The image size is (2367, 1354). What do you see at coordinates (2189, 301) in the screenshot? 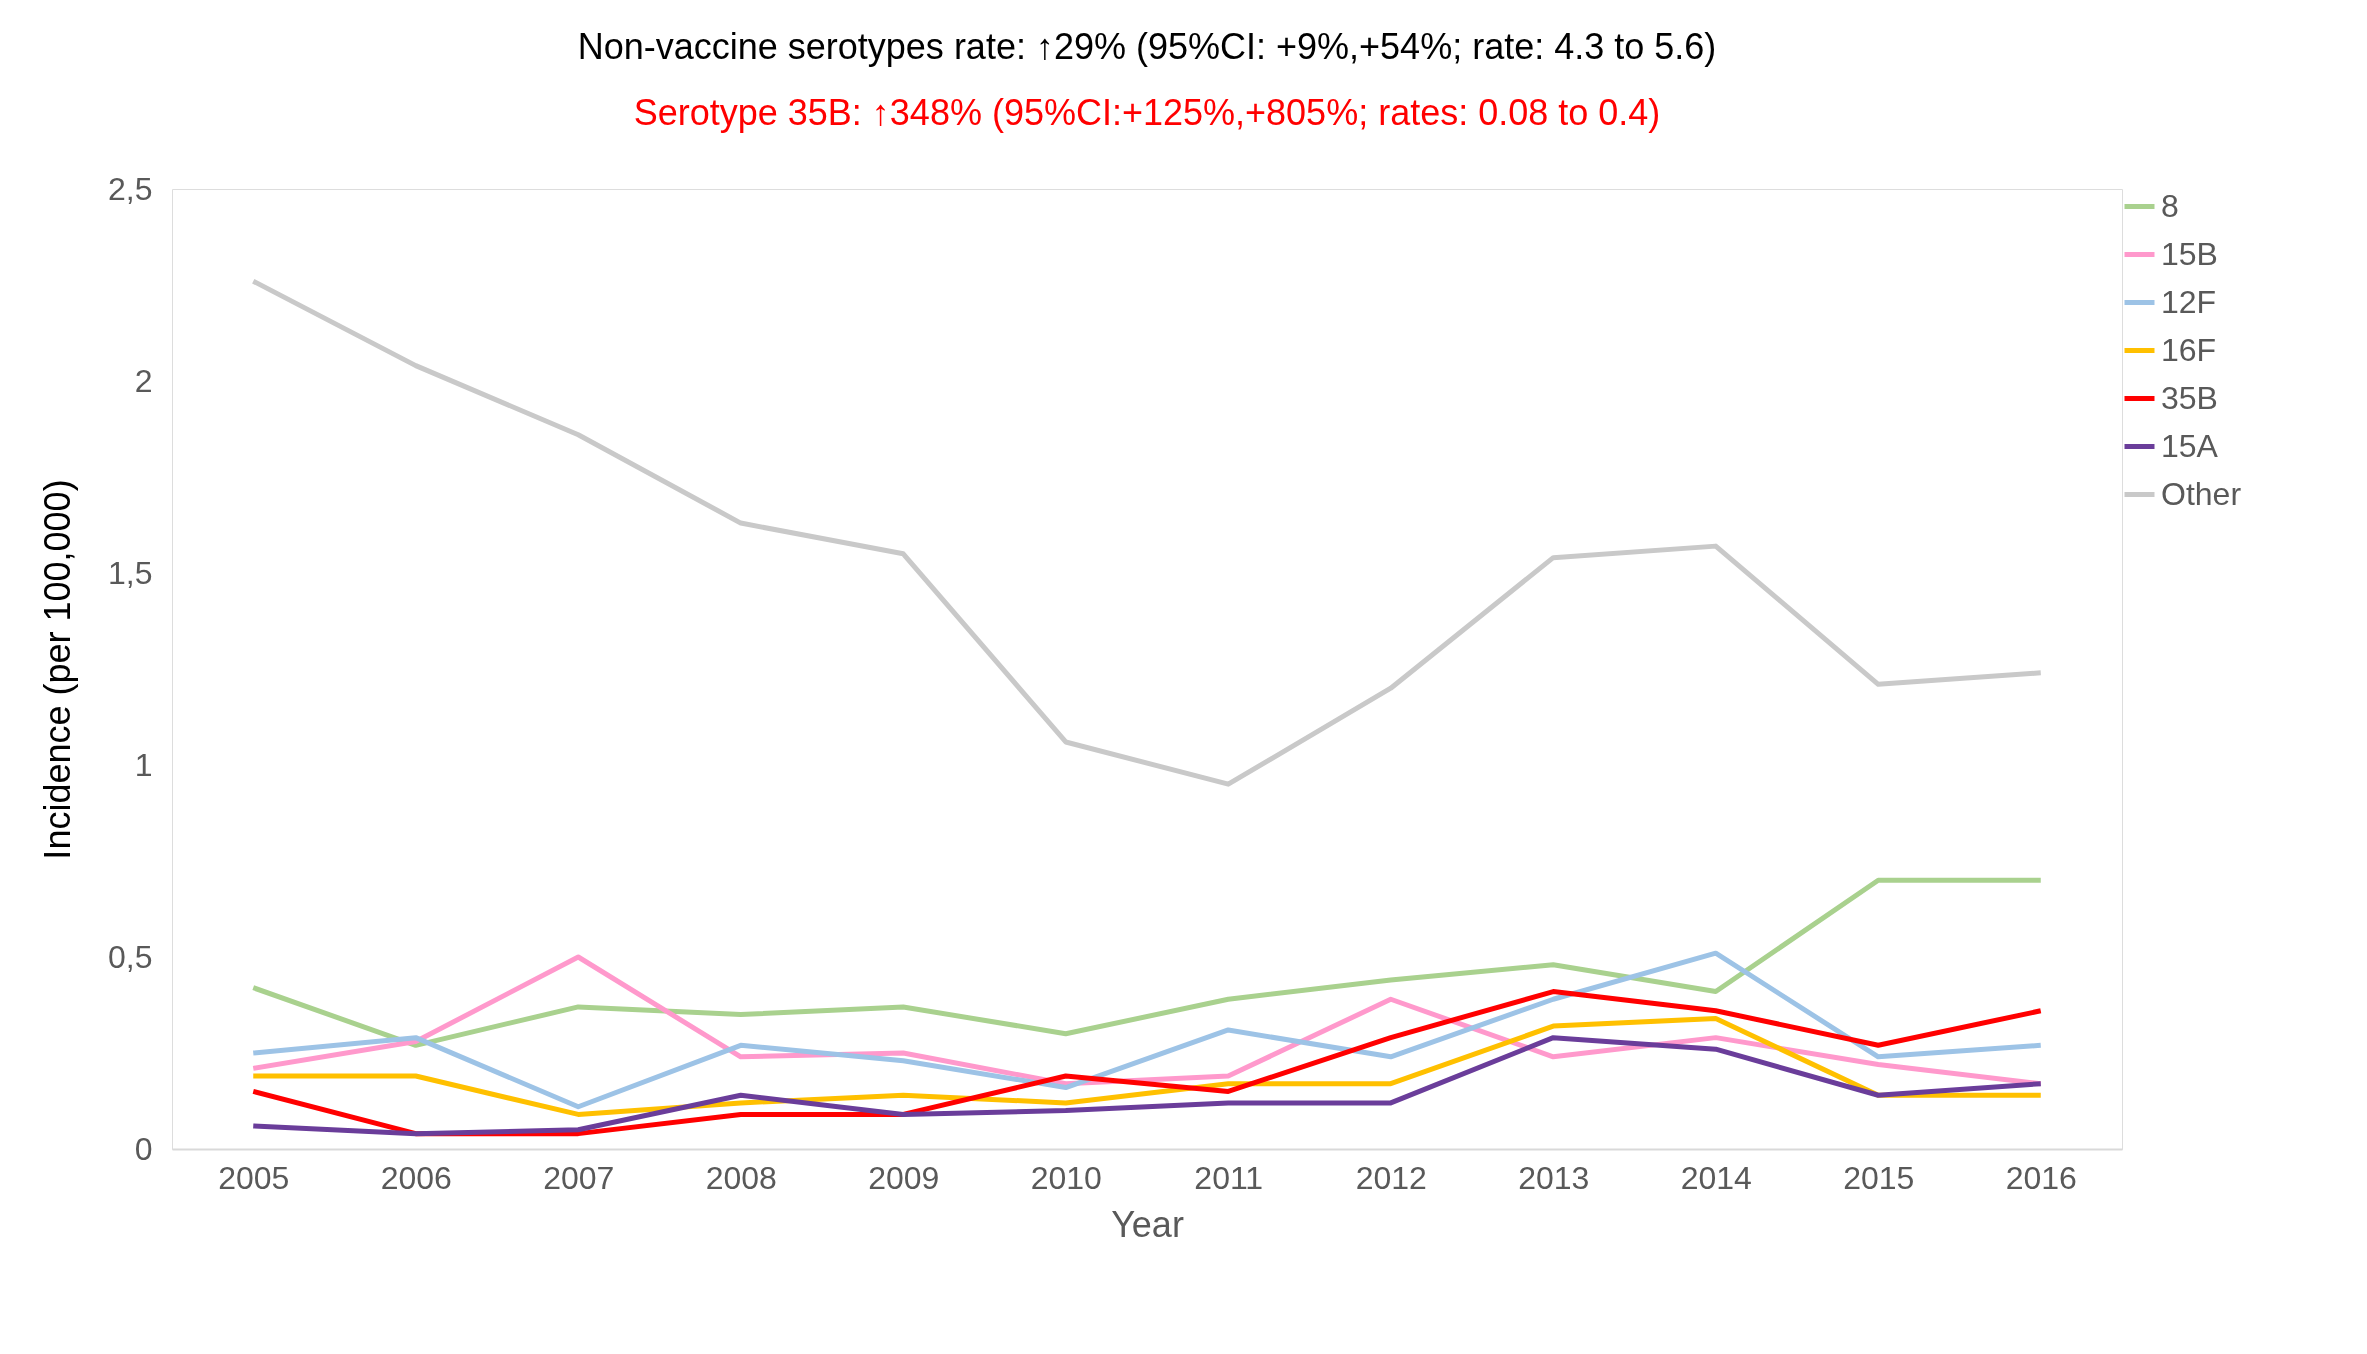
I see `legend-label: 12F` at bounding box center [2189, 301].